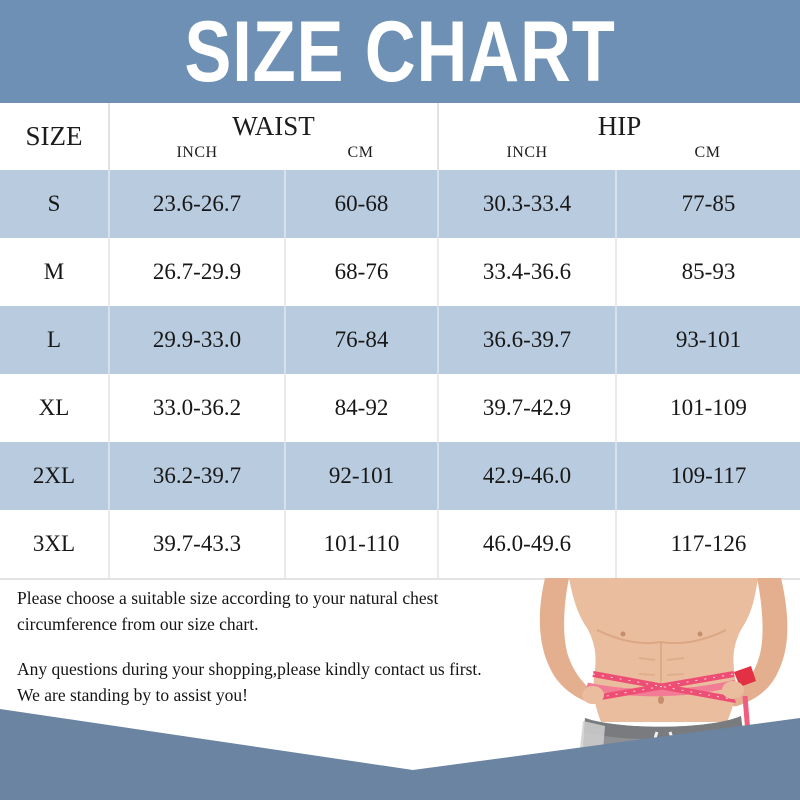  I want to click on man-measuring-waist-photo, so click(663, 676).